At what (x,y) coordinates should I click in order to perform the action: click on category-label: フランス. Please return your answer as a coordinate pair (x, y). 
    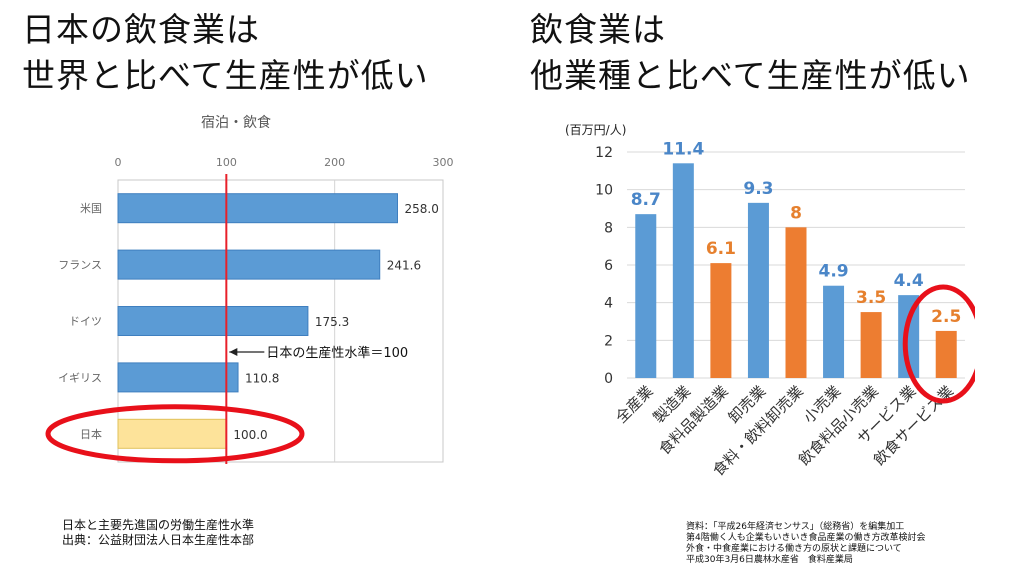
    Looking at the image, I should click on (80, 265).